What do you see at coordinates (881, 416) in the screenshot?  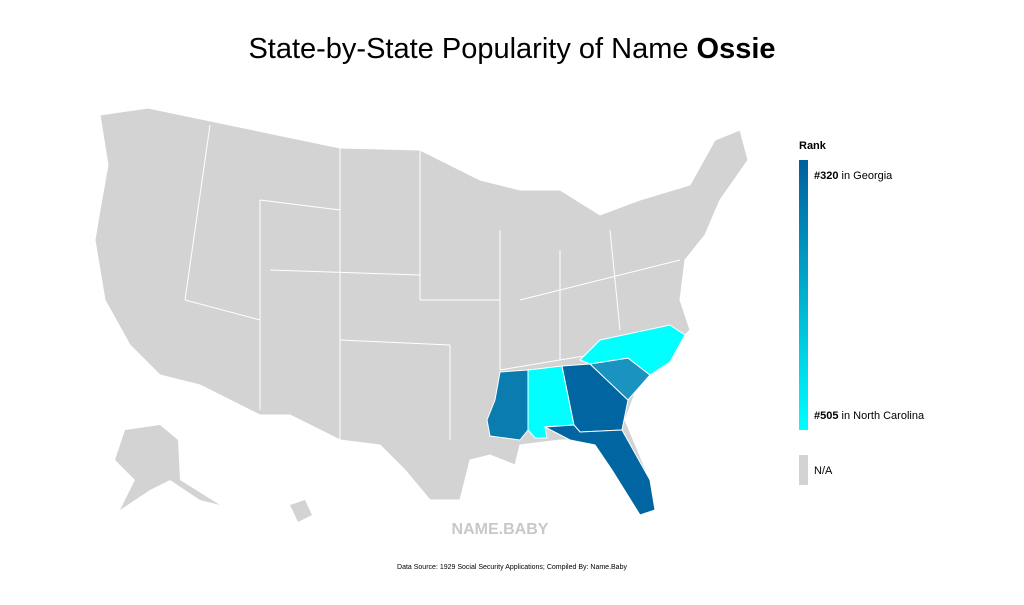 I see `legend-bottom-state: in North Carolina` at bounding box center [881, 416].